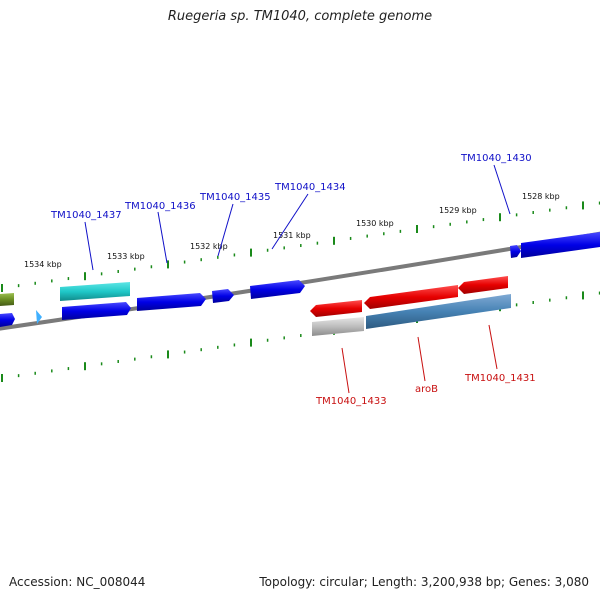  What do you see at coordinates (7, 320) in the screenshot?
I see `gene-arrow-left-edge` at bounding box center [7, 320].